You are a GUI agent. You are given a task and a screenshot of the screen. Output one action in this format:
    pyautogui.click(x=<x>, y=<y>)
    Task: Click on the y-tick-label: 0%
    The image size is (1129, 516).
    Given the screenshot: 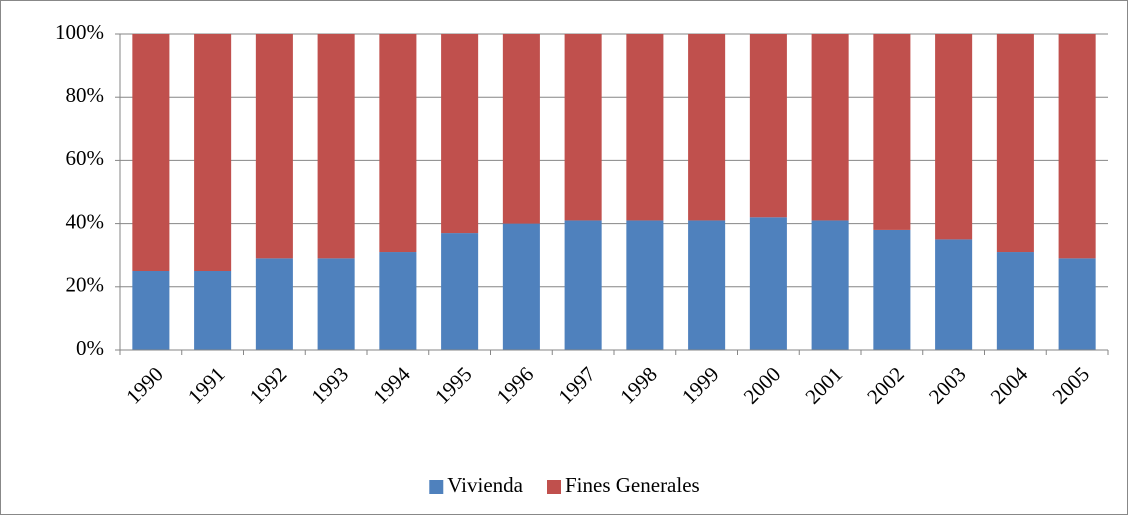 What is the action you would take?
    pyautogui.click(x=90, y=348)
    